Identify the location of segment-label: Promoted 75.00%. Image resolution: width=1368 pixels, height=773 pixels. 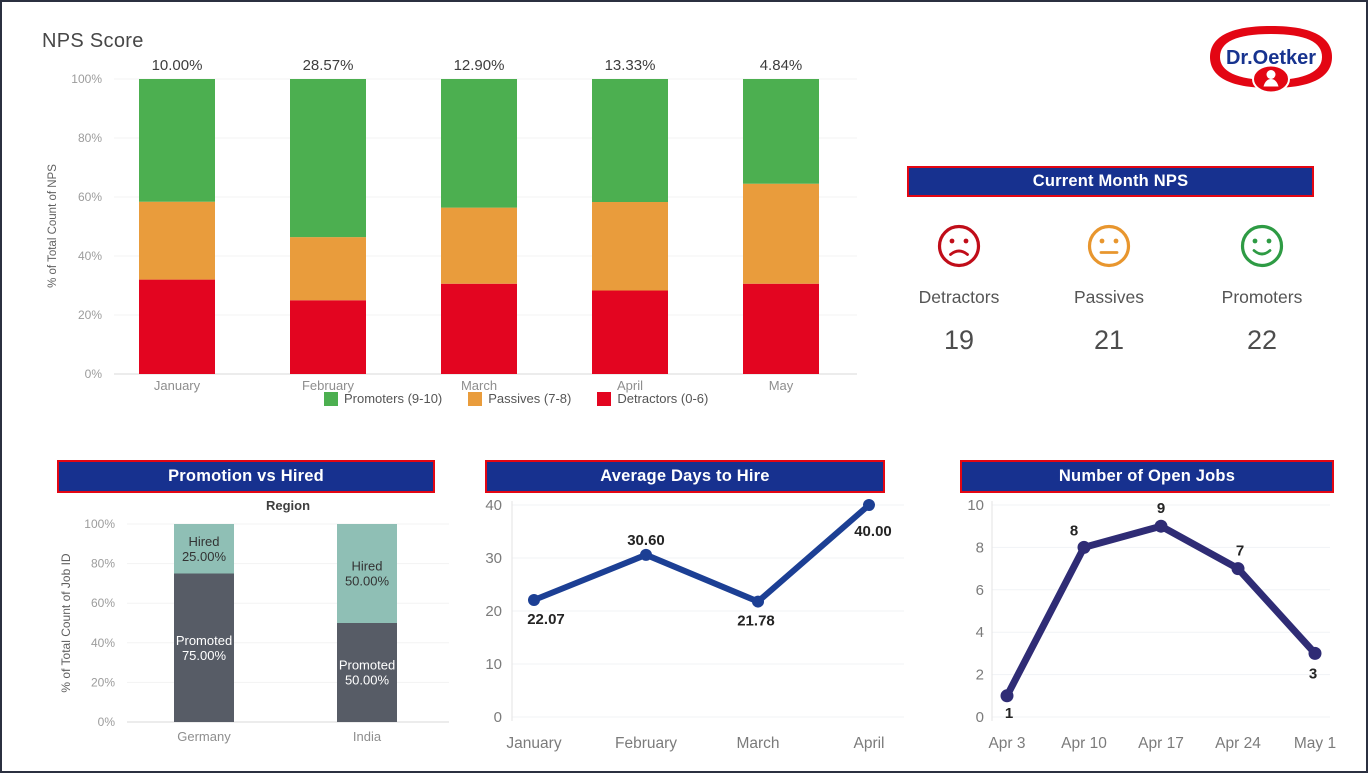
(204, 648).